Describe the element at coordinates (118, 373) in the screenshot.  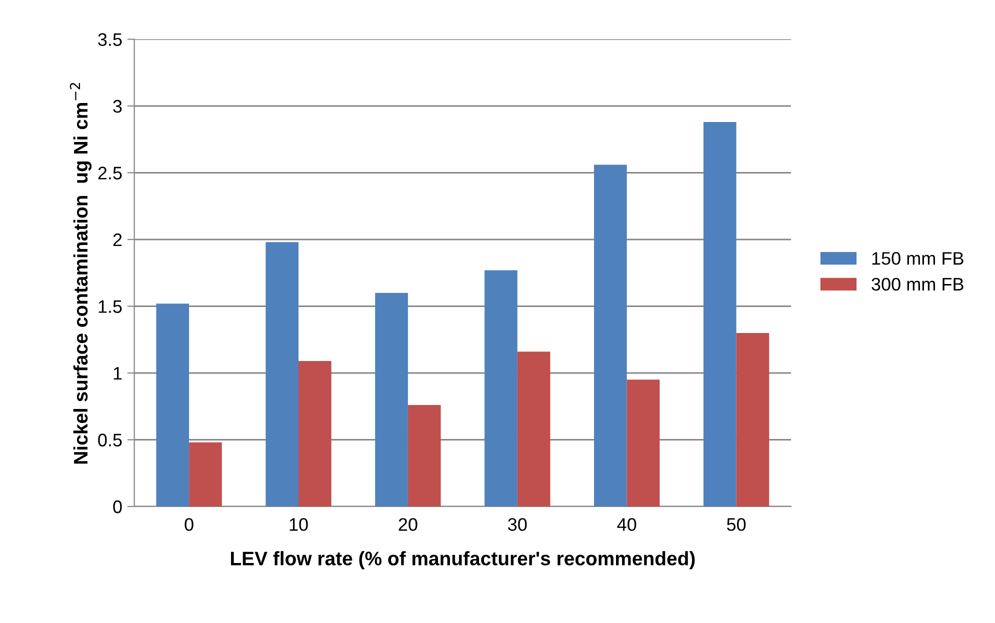
I see `y-tick-label: 1` at that location.